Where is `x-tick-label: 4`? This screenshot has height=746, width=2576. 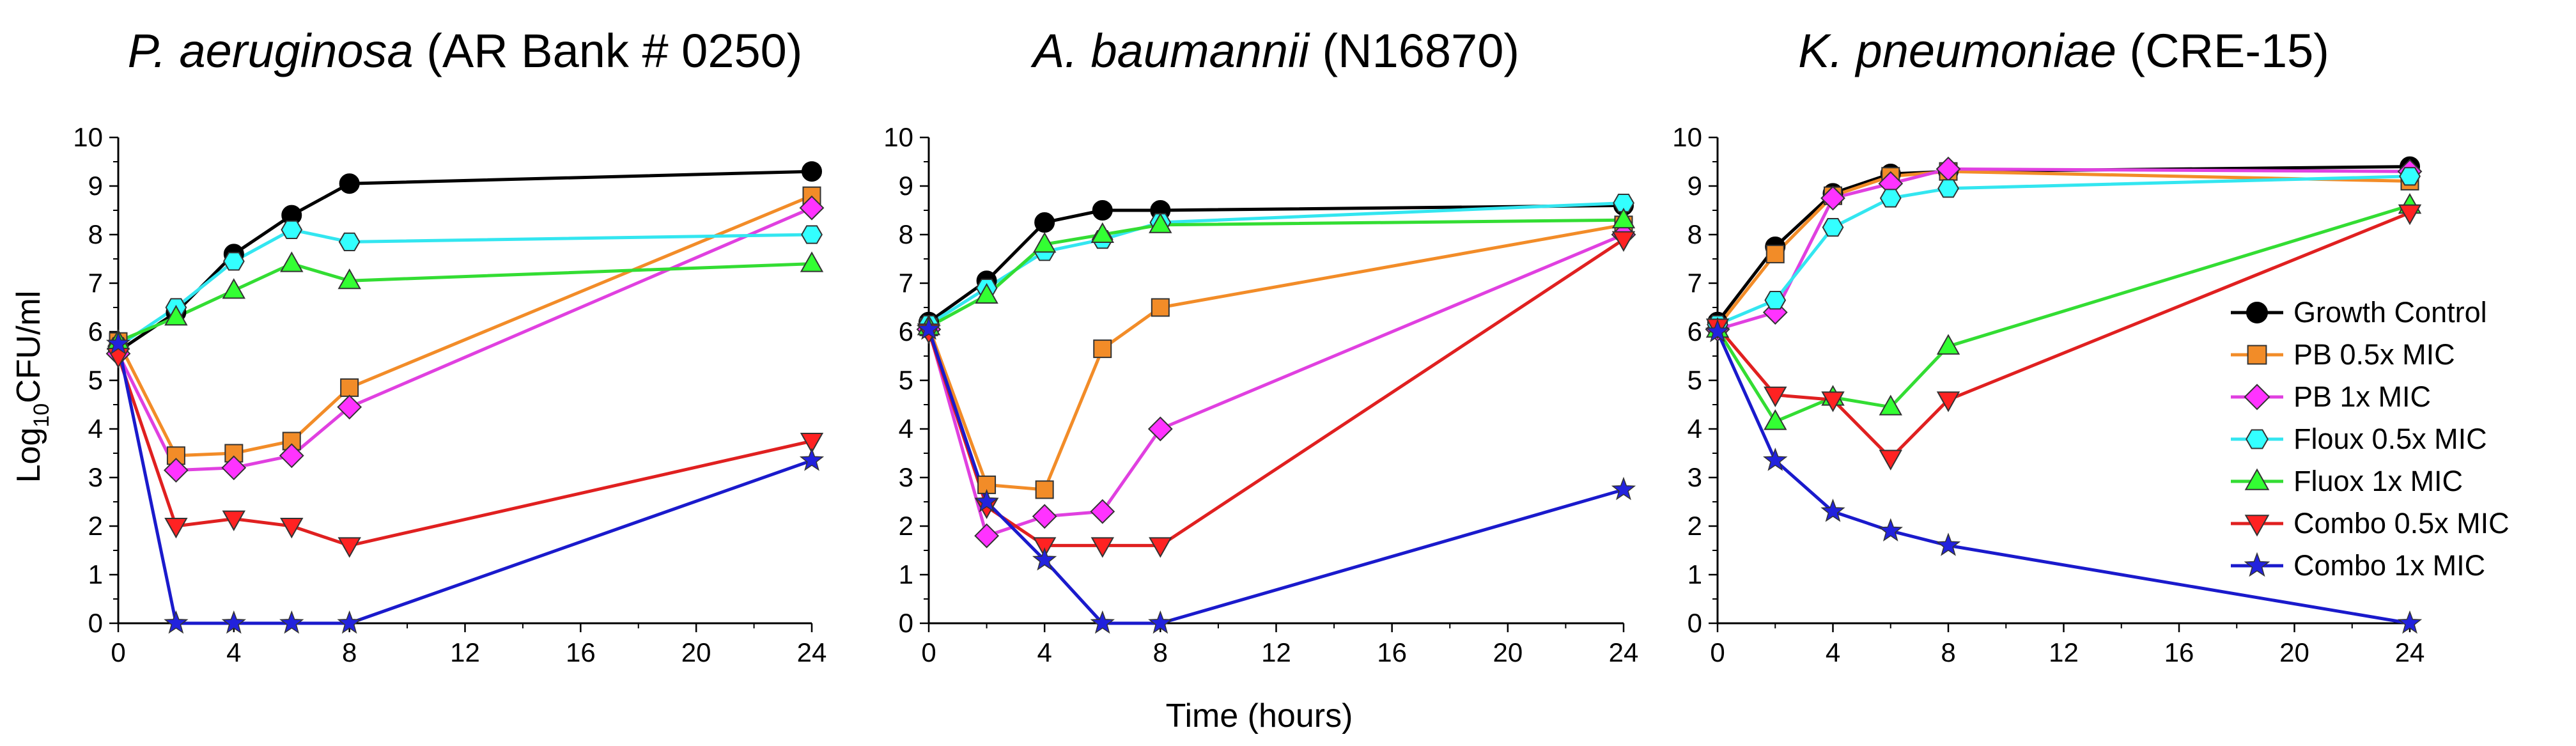 x-tick-label: 4 is located at coordinates (234, 652).